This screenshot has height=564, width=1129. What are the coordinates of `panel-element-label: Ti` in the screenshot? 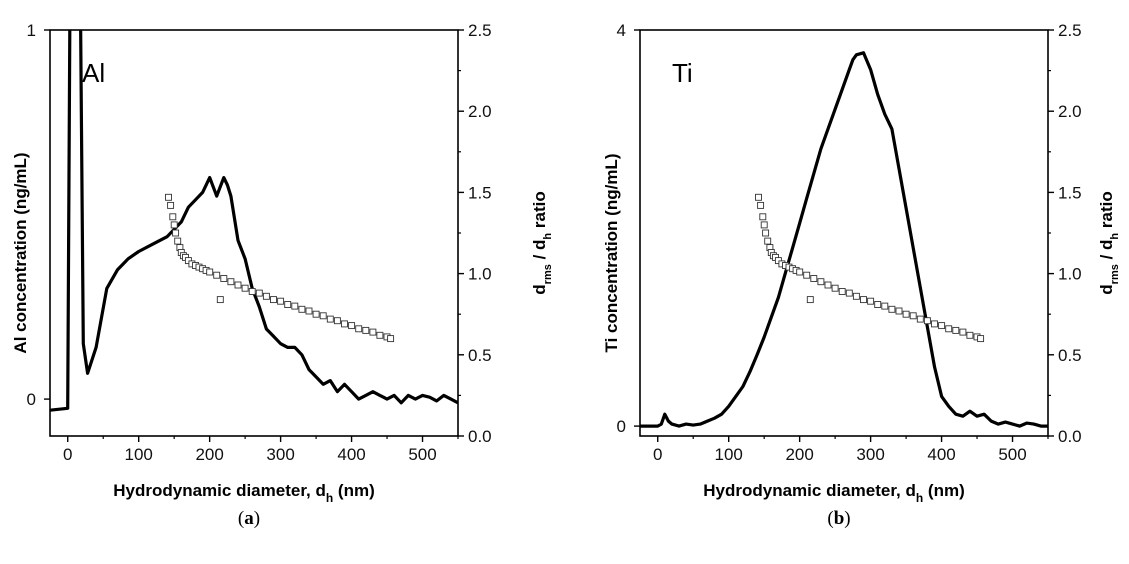 It's located at (682, 73).